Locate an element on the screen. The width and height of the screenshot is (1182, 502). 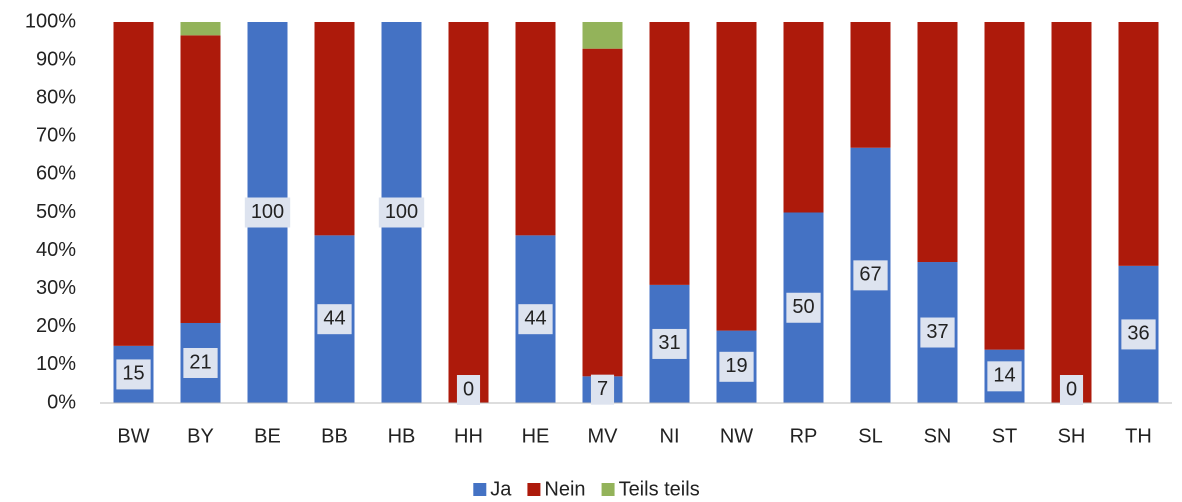
data-label: 21 is located at coordinates (200, 362).